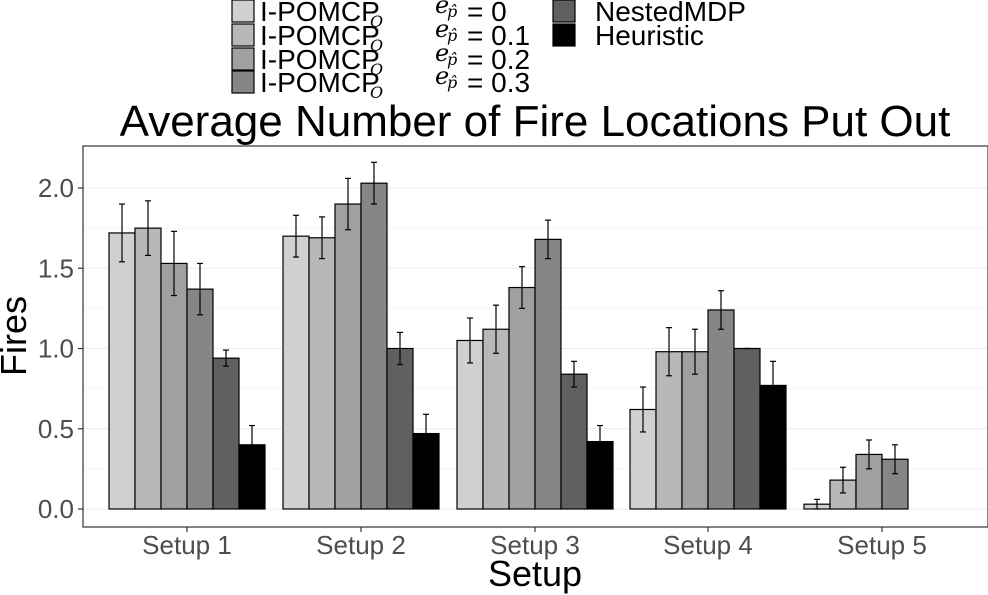  Describe the element at coordinates (498, 82) in the screenshot. I see `legend-e-value: = 0.3` at that location.